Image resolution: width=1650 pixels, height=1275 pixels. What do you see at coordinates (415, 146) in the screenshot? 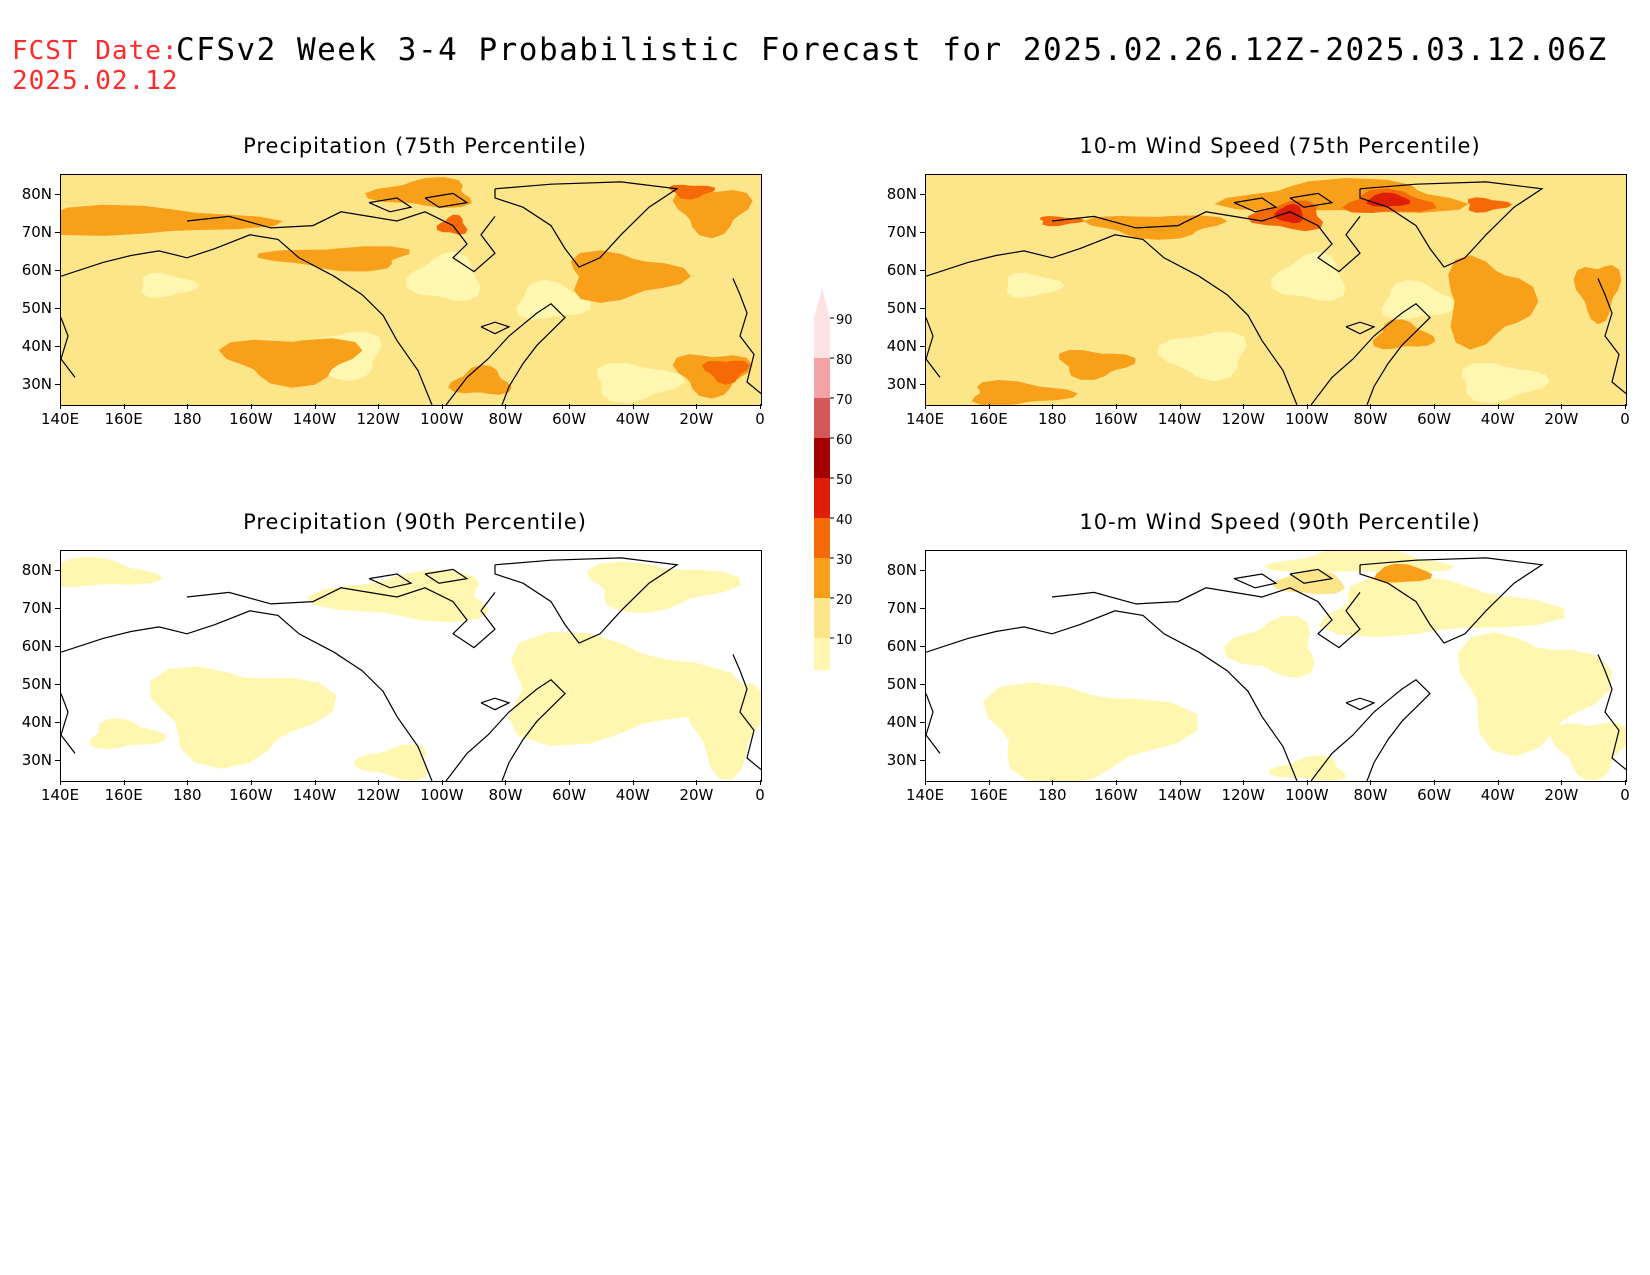
I see `panel-title: Precipitation (75th Percentile)` at bounding box center [415, 146].